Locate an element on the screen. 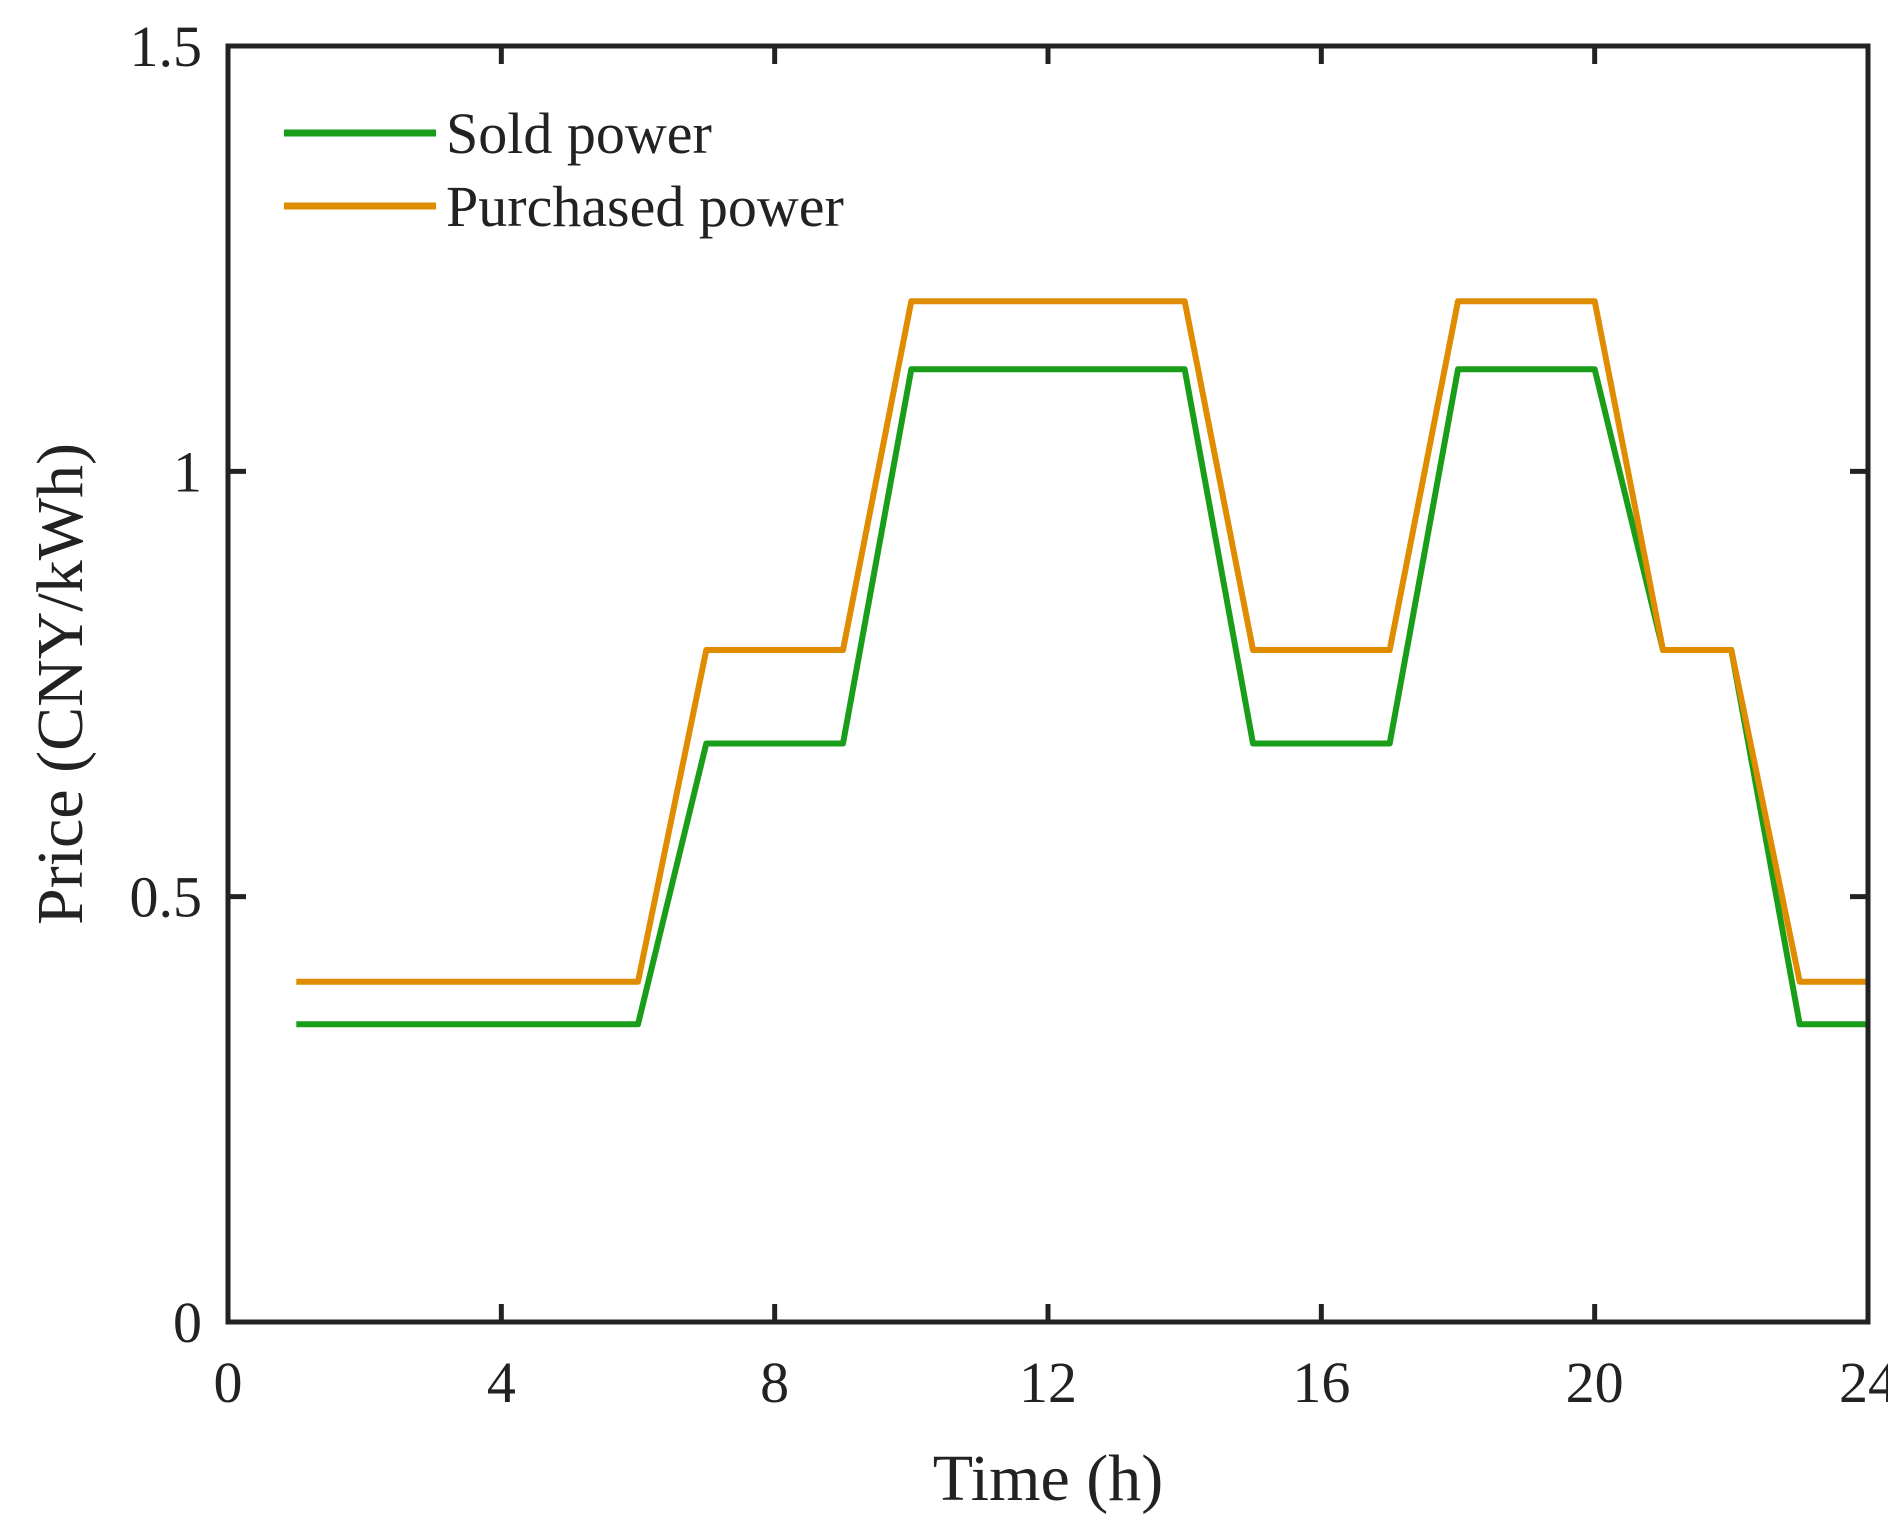 Image resolution: width=1888 pixels, height=1536 pixels. y-tick-label: 0 is located at coordinates (187, 1322).